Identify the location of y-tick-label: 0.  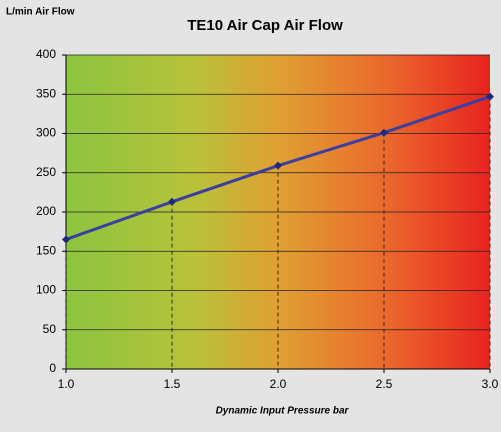
(52, 368).